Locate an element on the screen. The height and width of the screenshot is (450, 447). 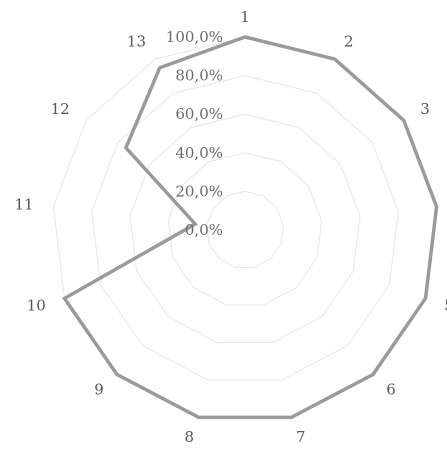
category-label: 3 is located at coordinates (425, 109).